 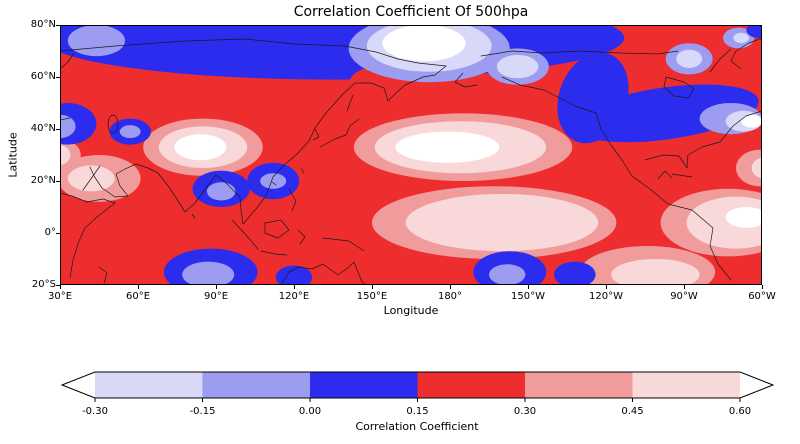 What do you see at coordinates (294, 296) in the screenshot?
I see `x-tick-label: 120°E` at bounding box center [294, 296].